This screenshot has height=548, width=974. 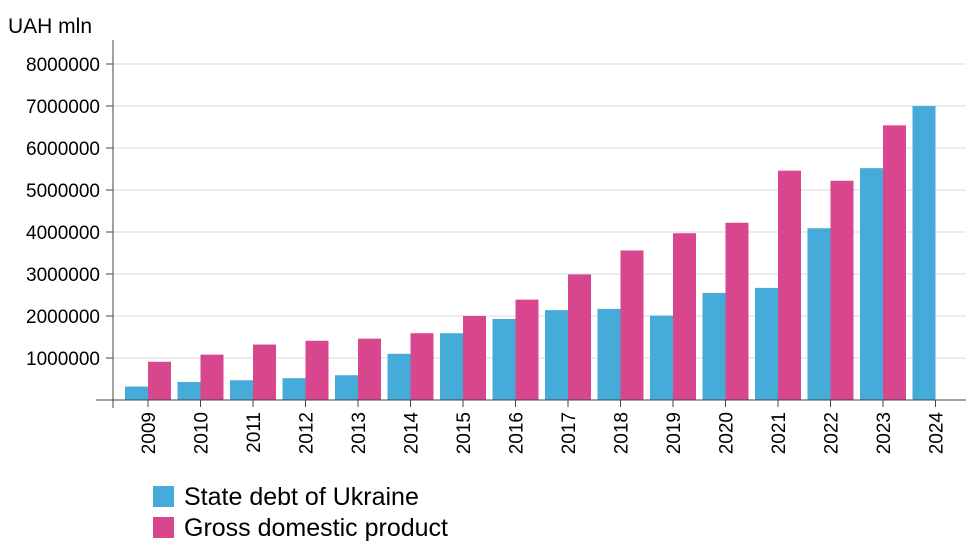 I want to click on bar-state-debt-2017, so click(x=556, y=355).